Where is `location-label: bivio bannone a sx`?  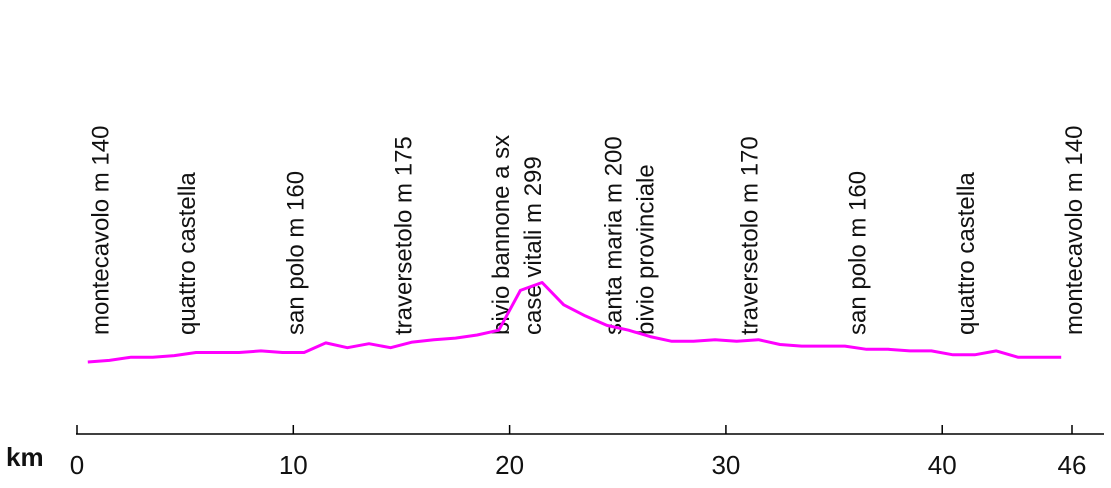
location-label: bivio bannone a sx is located at coordinates (501, 235).